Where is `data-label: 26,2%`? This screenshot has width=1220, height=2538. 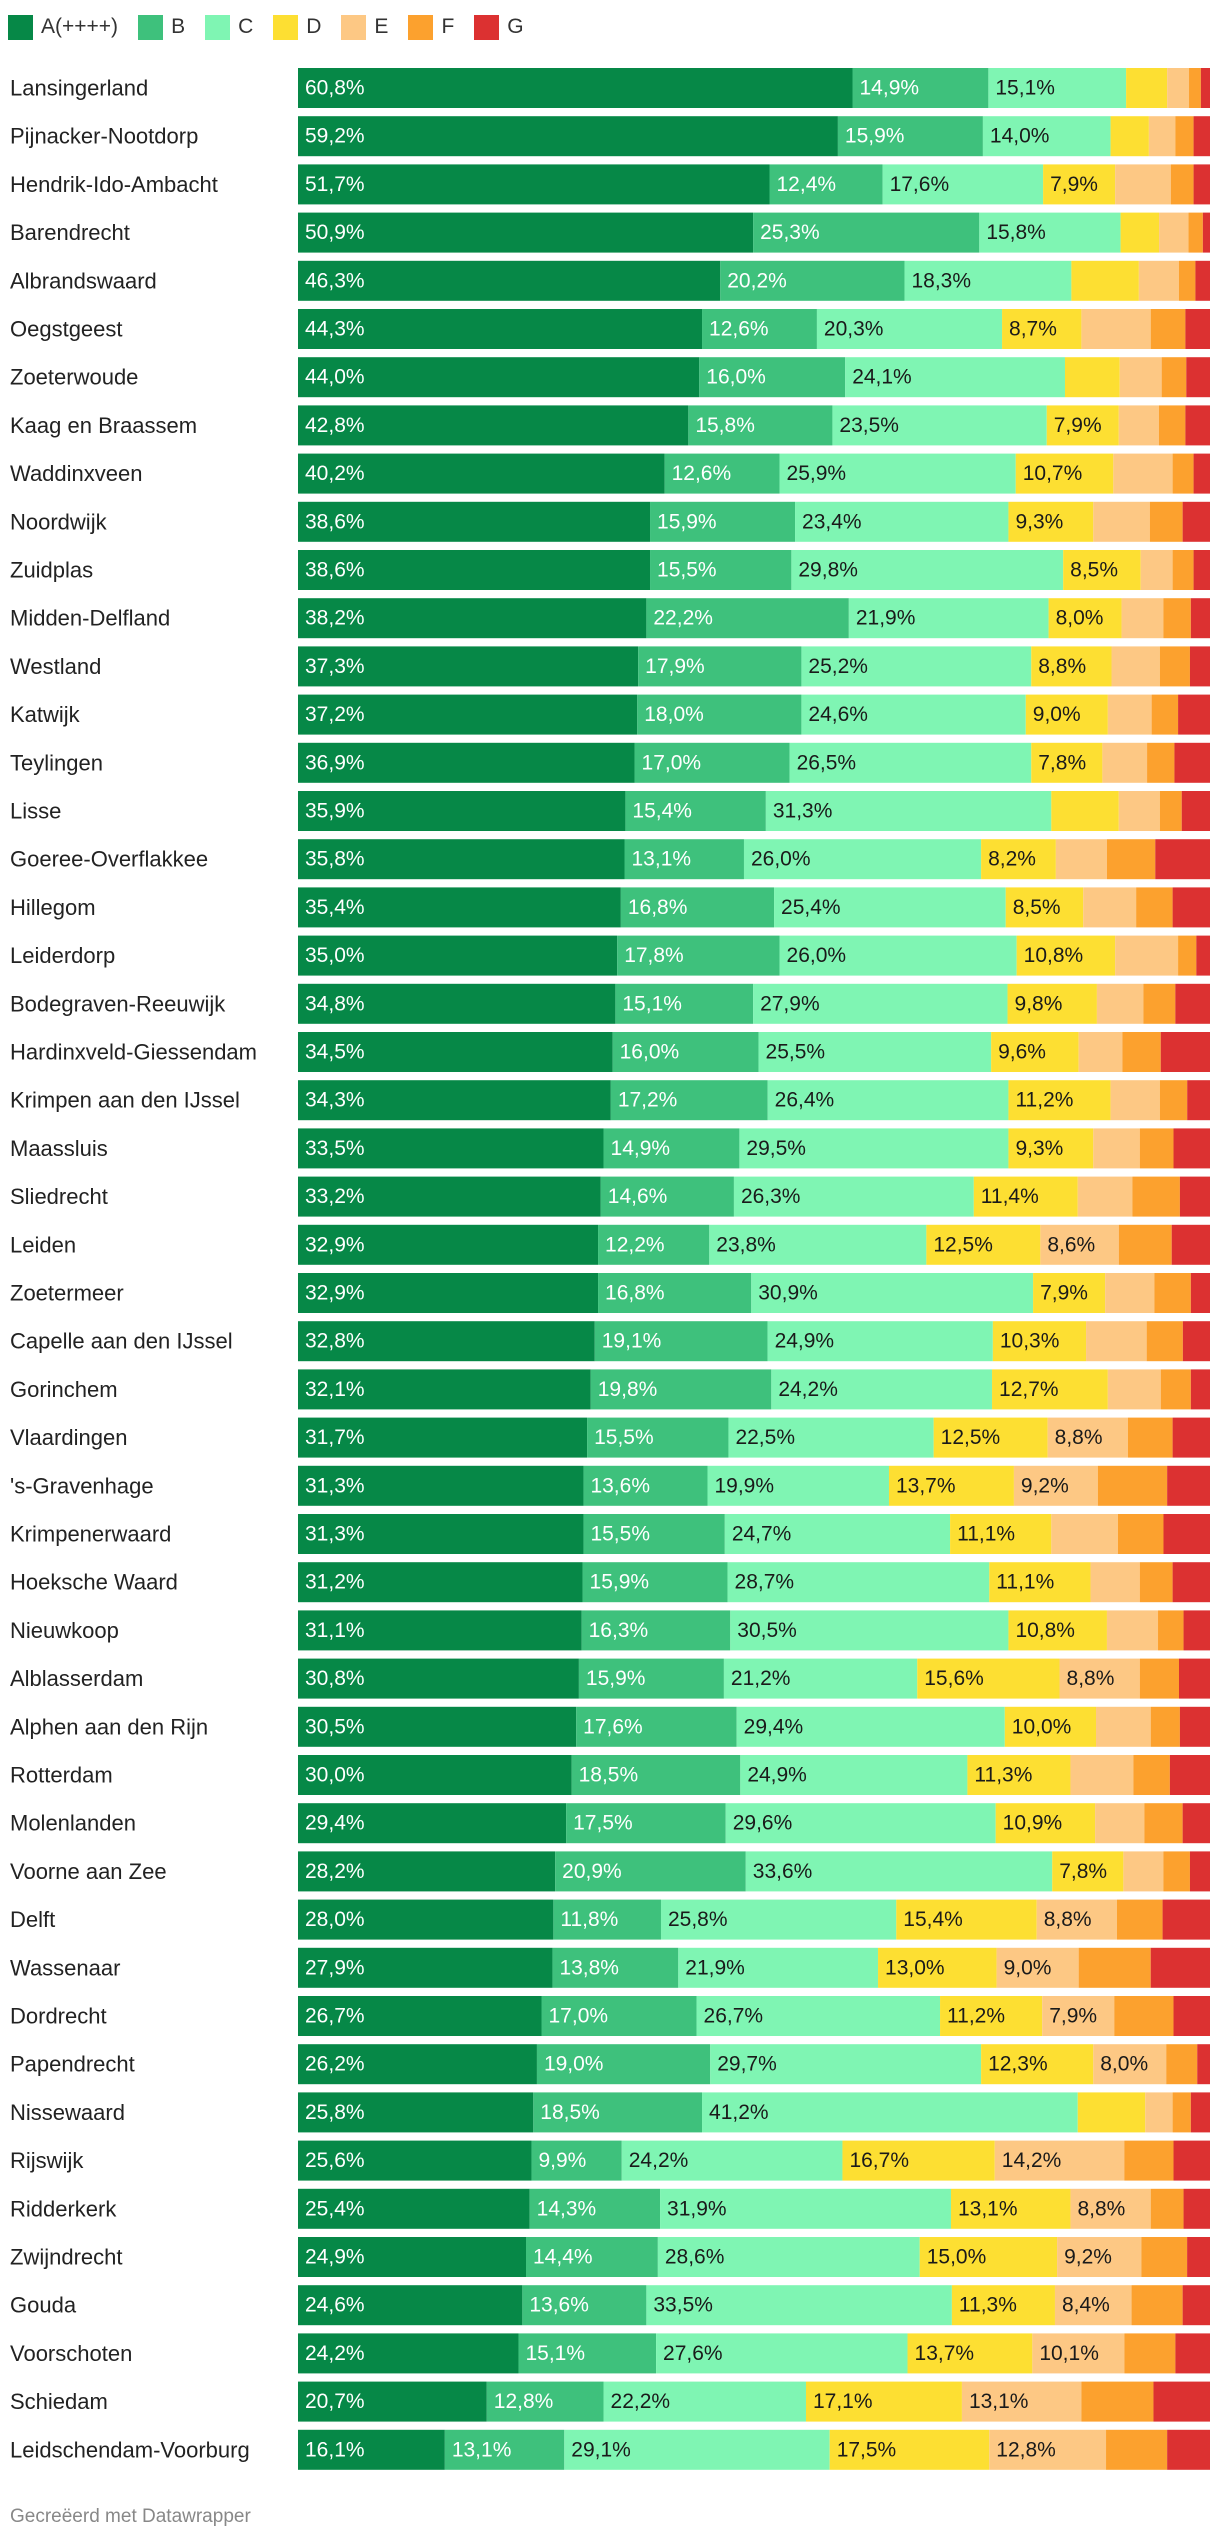
data-label: 26,2% is located at coordinates (335, 2064).